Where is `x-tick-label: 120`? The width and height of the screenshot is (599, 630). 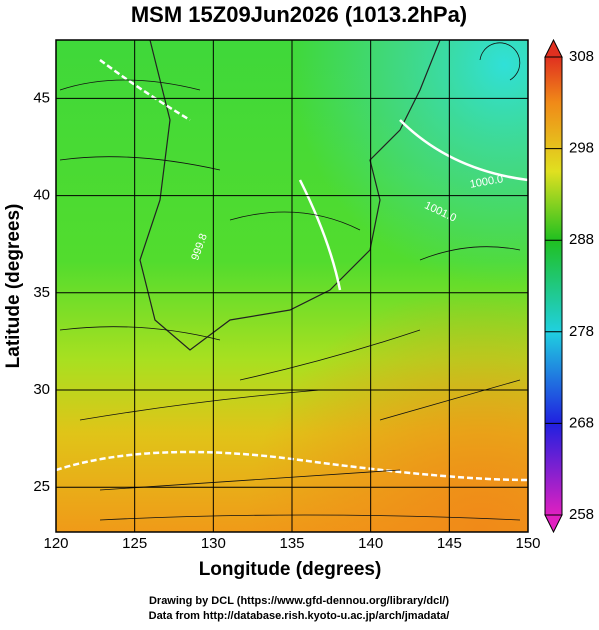
x-tick-label: 120 is located at coordinates (55, 543).